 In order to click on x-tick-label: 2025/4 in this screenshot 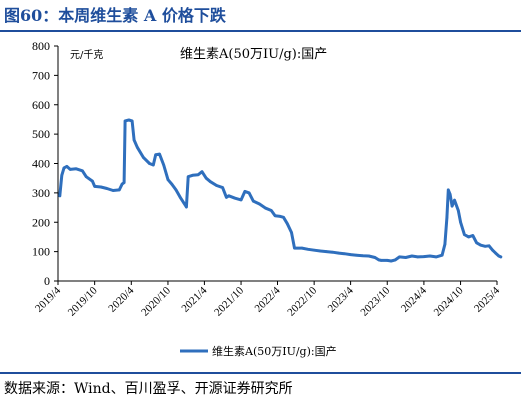, I will do `click(487, 299)`.